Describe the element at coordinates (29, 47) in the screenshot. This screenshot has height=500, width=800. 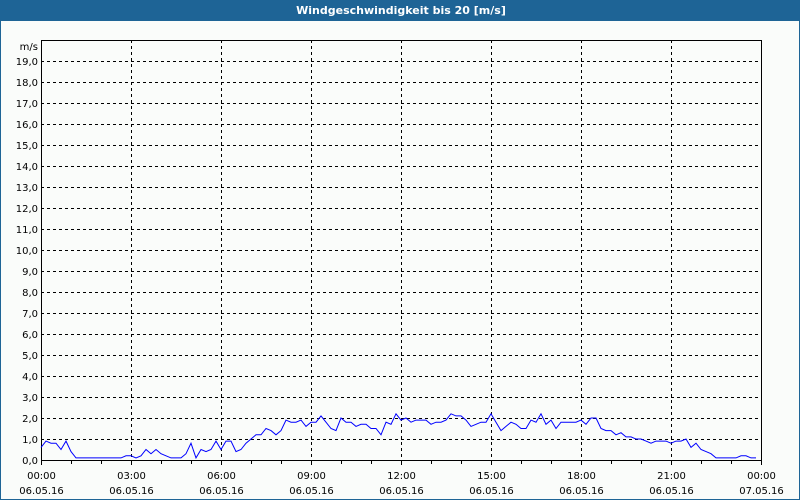
I see `y-axis-unit-label: m/s` at that location.